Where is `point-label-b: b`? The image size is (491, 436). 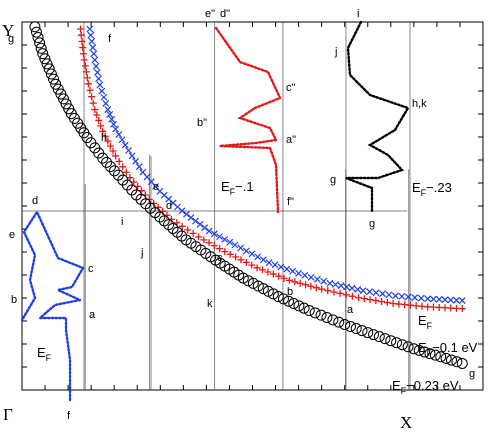 point-label-b: b is located at coordinates (290, 292).